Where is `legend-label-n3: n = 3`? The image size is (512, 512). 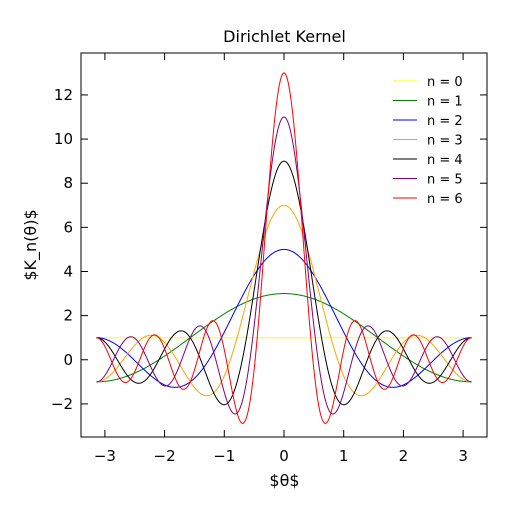 legend-label-n3: n = 3 is located at coordinates (445, 141).